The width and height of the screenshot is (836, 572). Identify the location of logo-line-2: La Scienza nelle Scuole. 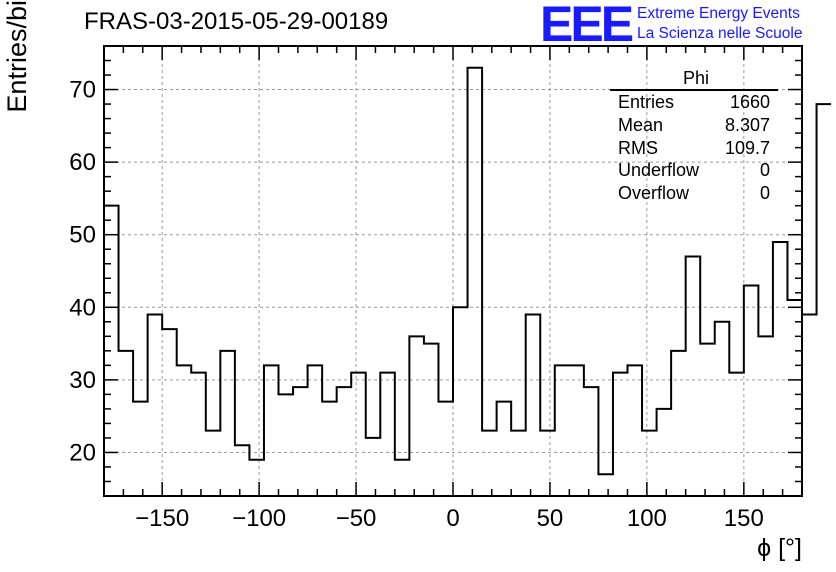
(720, 33).